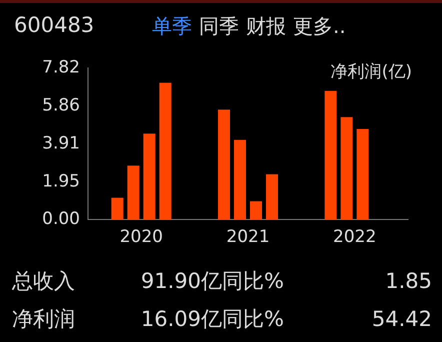 Image resolution: width=442 pixels, height=342 pixels. Describe the element at coordinates (61, 181) in the screenshot. I see `y-tick-label: 1.95` at that location.